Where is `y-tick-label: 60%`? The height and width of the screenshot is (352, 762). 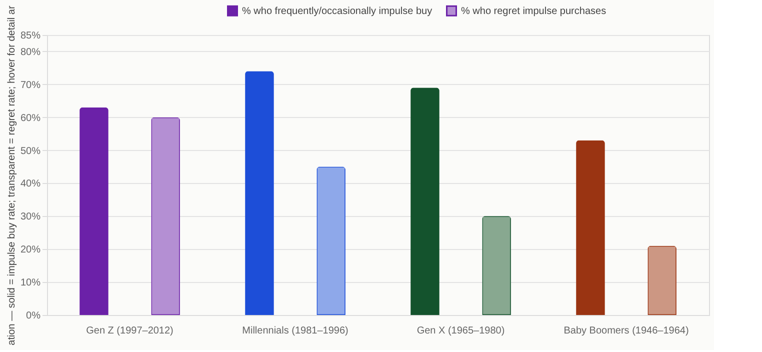 y-tick-label: 60% is located at coordinates (30, 118).